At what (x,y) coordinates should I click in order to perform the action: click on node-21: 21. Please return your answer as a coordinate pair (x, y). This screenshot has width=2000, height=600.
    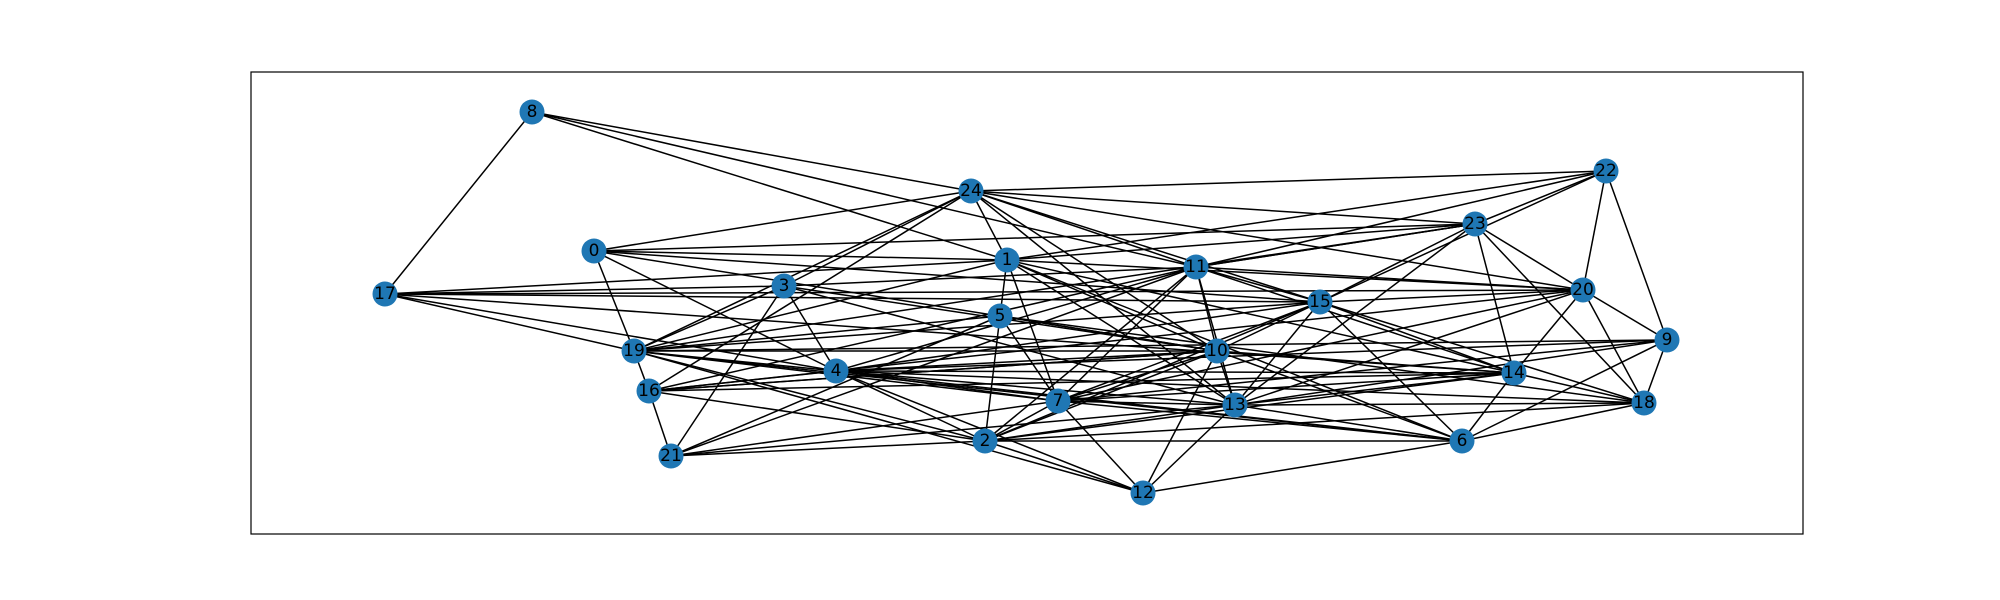
    Looking at the image, I should click on (671, 456).